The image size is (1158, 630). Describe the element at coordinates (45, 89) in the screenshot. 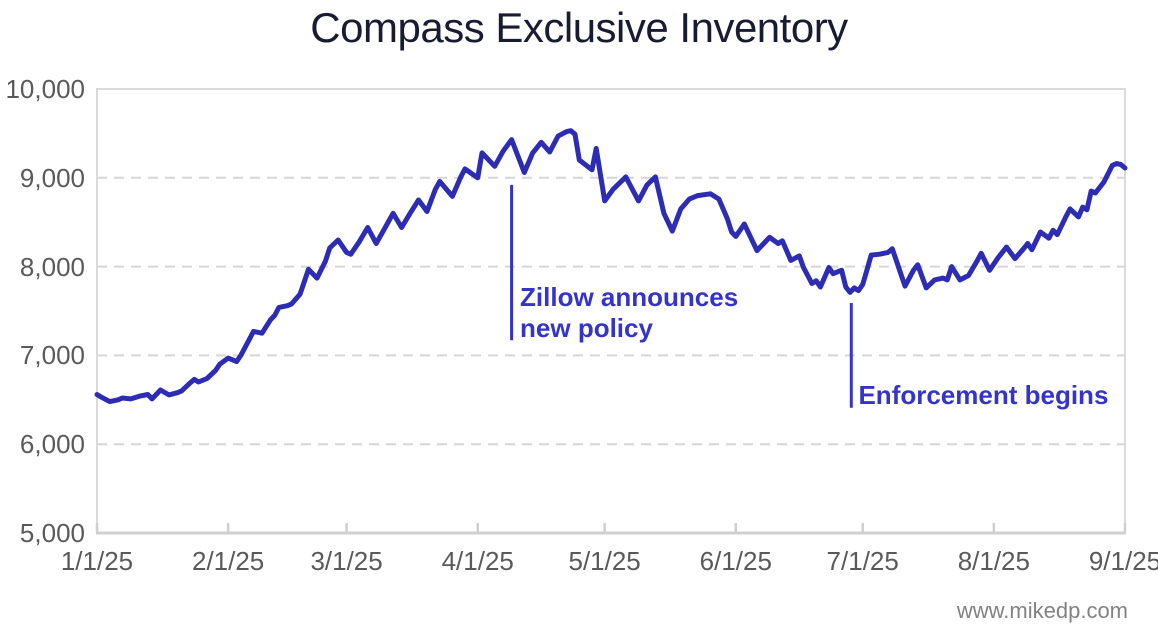

I see `y-tick-label: 10,000` at that location.